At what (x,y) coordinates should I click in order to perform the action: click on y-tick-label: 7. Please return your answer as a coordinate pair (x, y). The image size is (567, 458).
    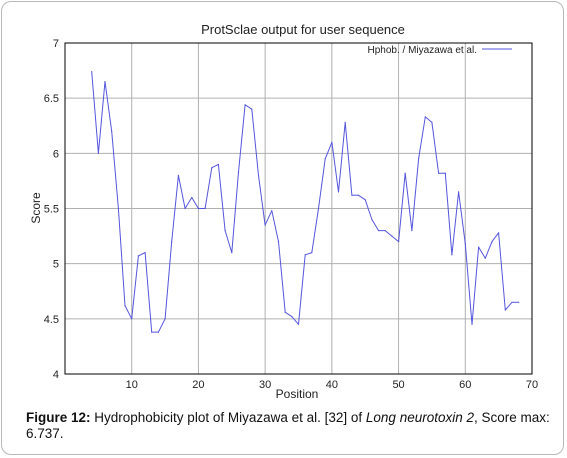
    Looking at the image, I should click on (56, 44).